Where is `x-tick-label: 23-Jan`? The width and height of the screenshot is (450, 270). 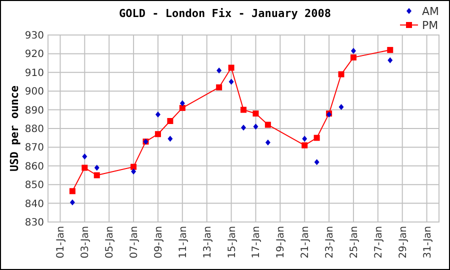 x-tick-label: 23-Jan is located at coordinates (330, 242).